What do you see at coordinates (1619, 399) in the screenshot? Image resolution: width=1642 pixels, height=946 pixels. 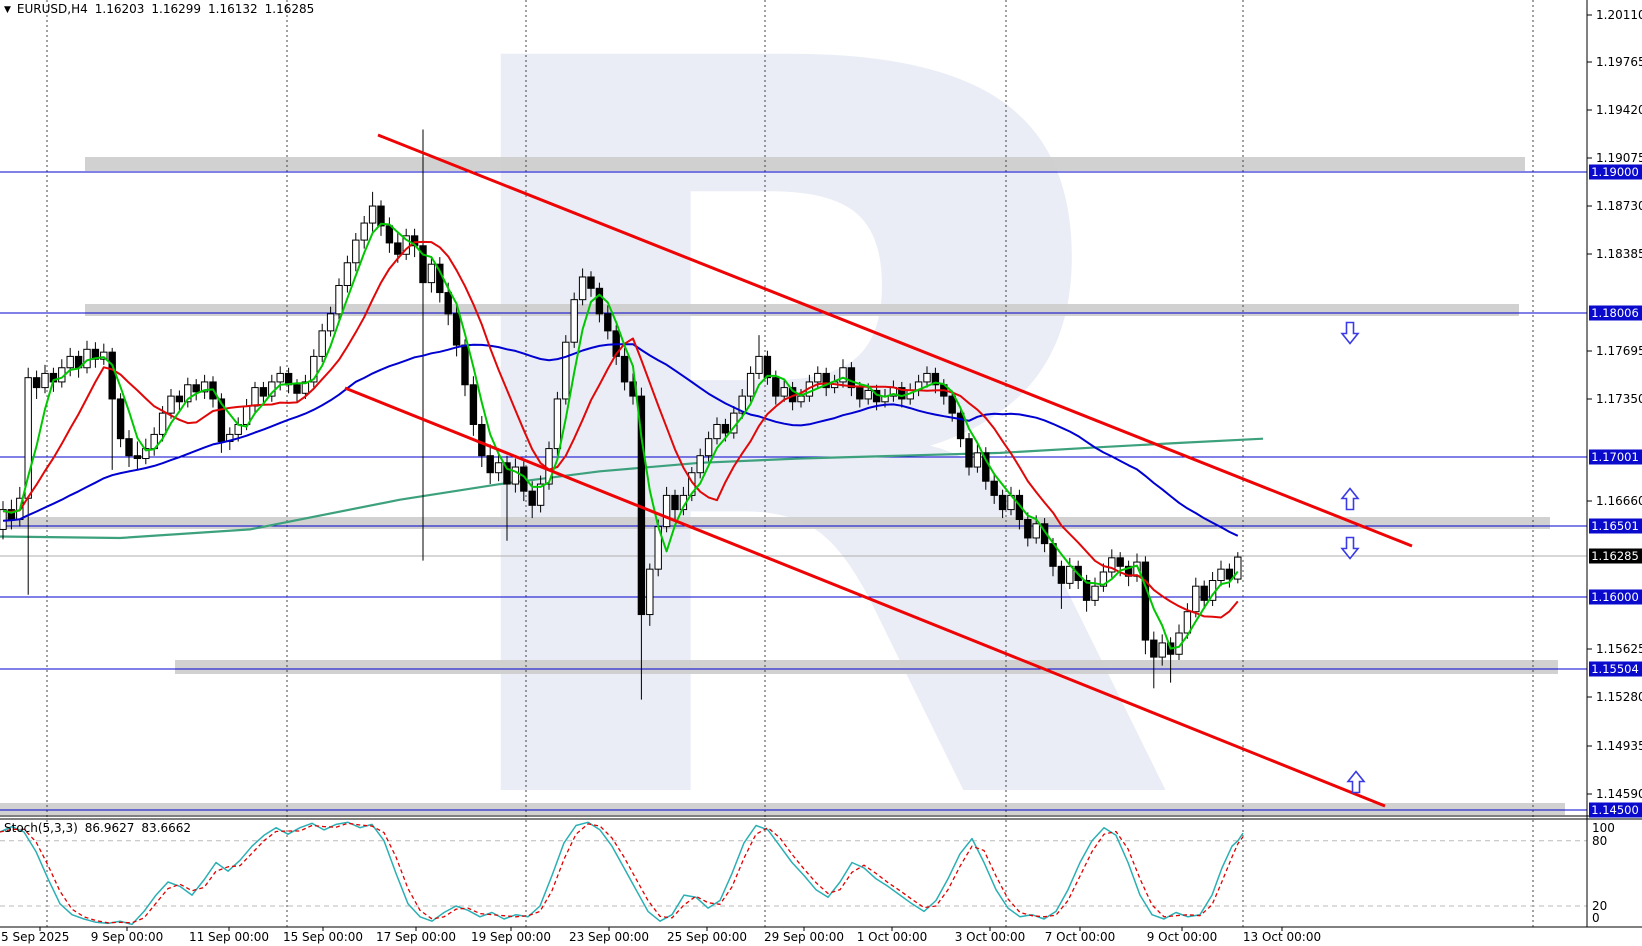 I see `price-tick-label: 1.17350` at bounding box center [1619, 399].